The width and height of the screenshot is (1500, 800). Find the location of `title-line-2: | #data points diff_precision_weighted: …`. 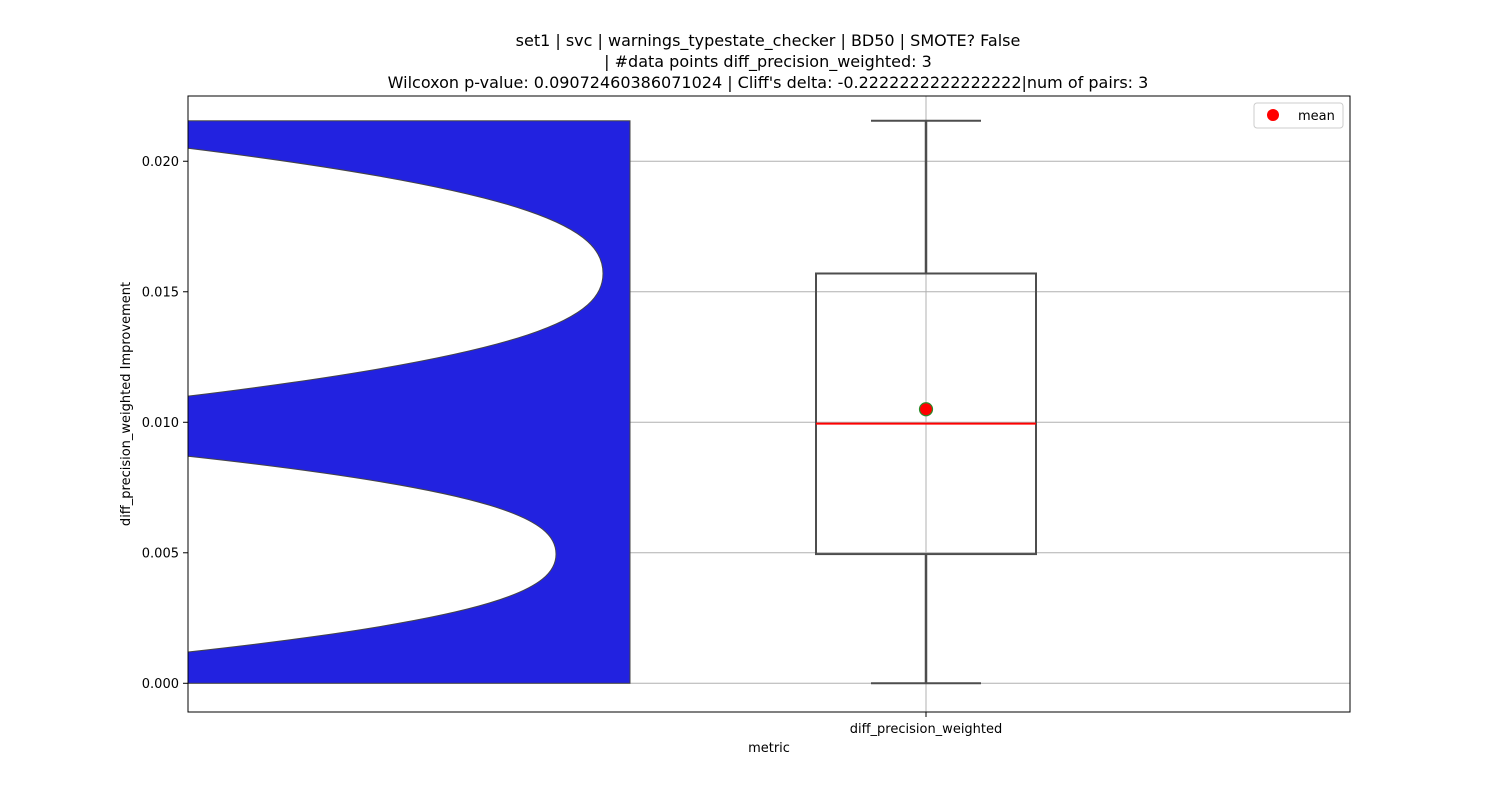

title-line-2: | #data points diff_precision_weighted: … is located at coordinates (768, 62).